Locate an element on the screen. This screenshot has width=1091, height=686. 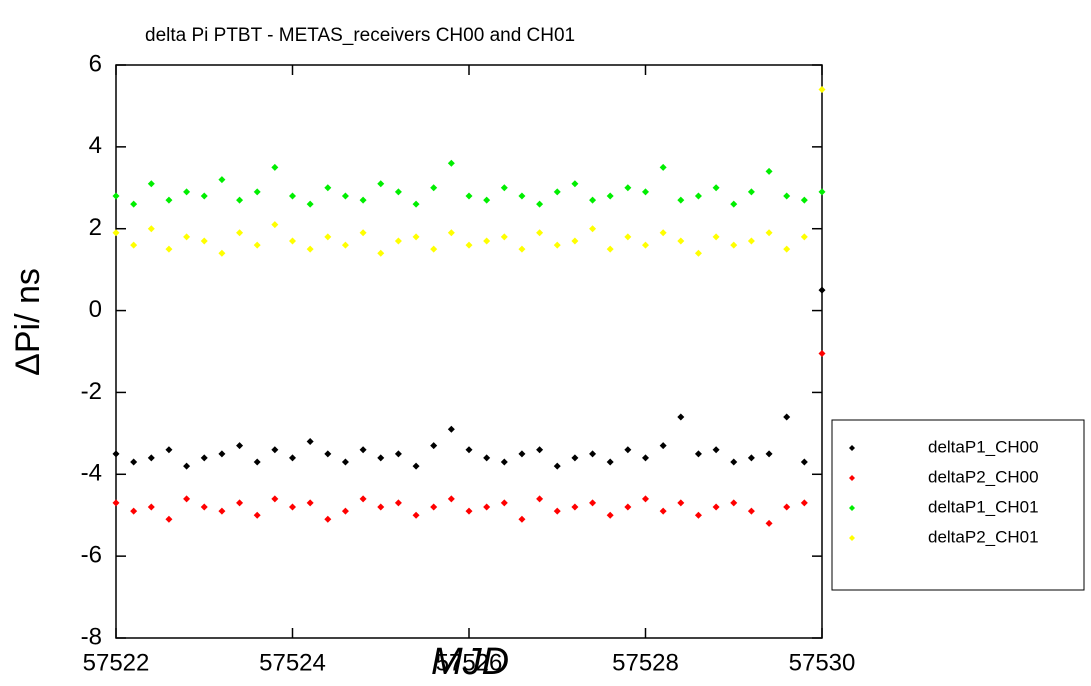
x-tick-label: 57530 is located at coordinates (822, 662).